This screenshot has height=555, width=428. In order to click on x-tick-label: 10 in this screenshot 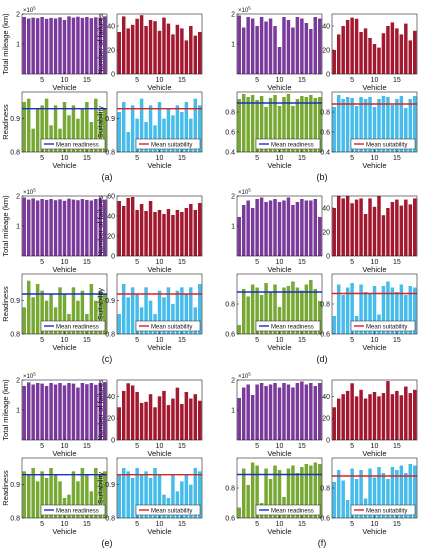, I will do `click(65, 158)`.